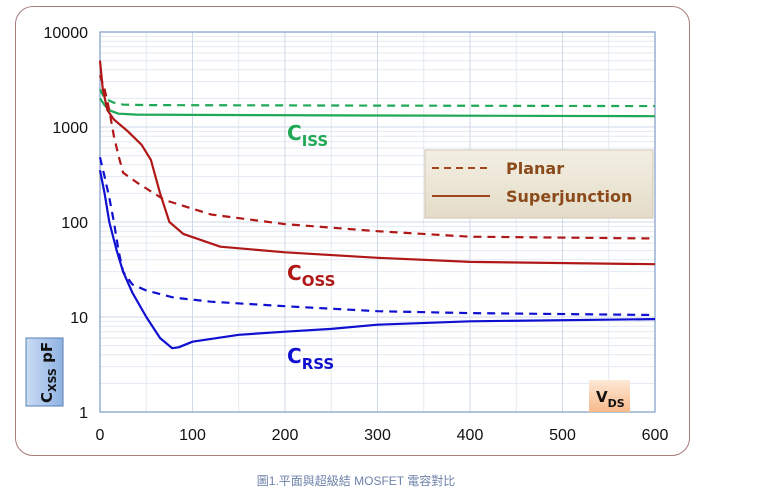  I want to click on y-tick-label: 1, so click(83, 413).